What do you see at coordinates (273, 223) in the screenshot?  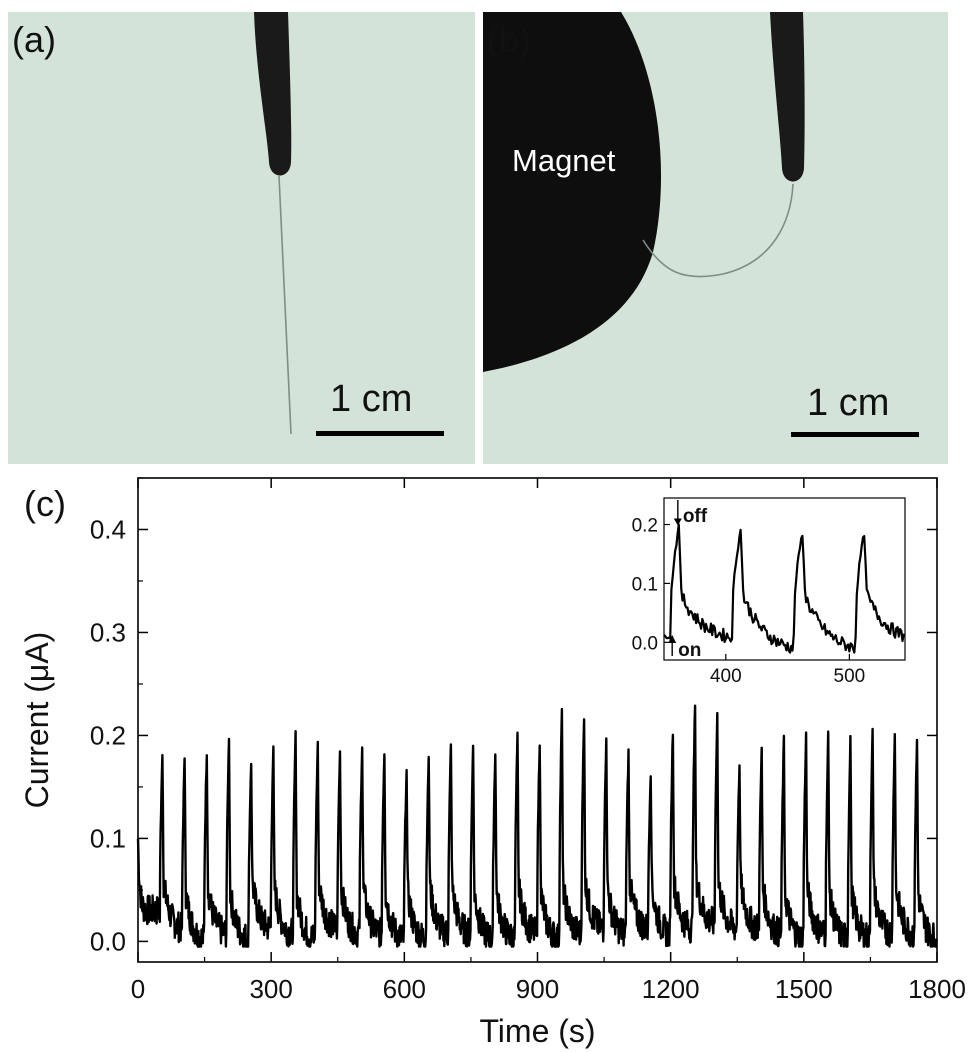 I see `photo-a-drawing` at bounding box center [273, 223].